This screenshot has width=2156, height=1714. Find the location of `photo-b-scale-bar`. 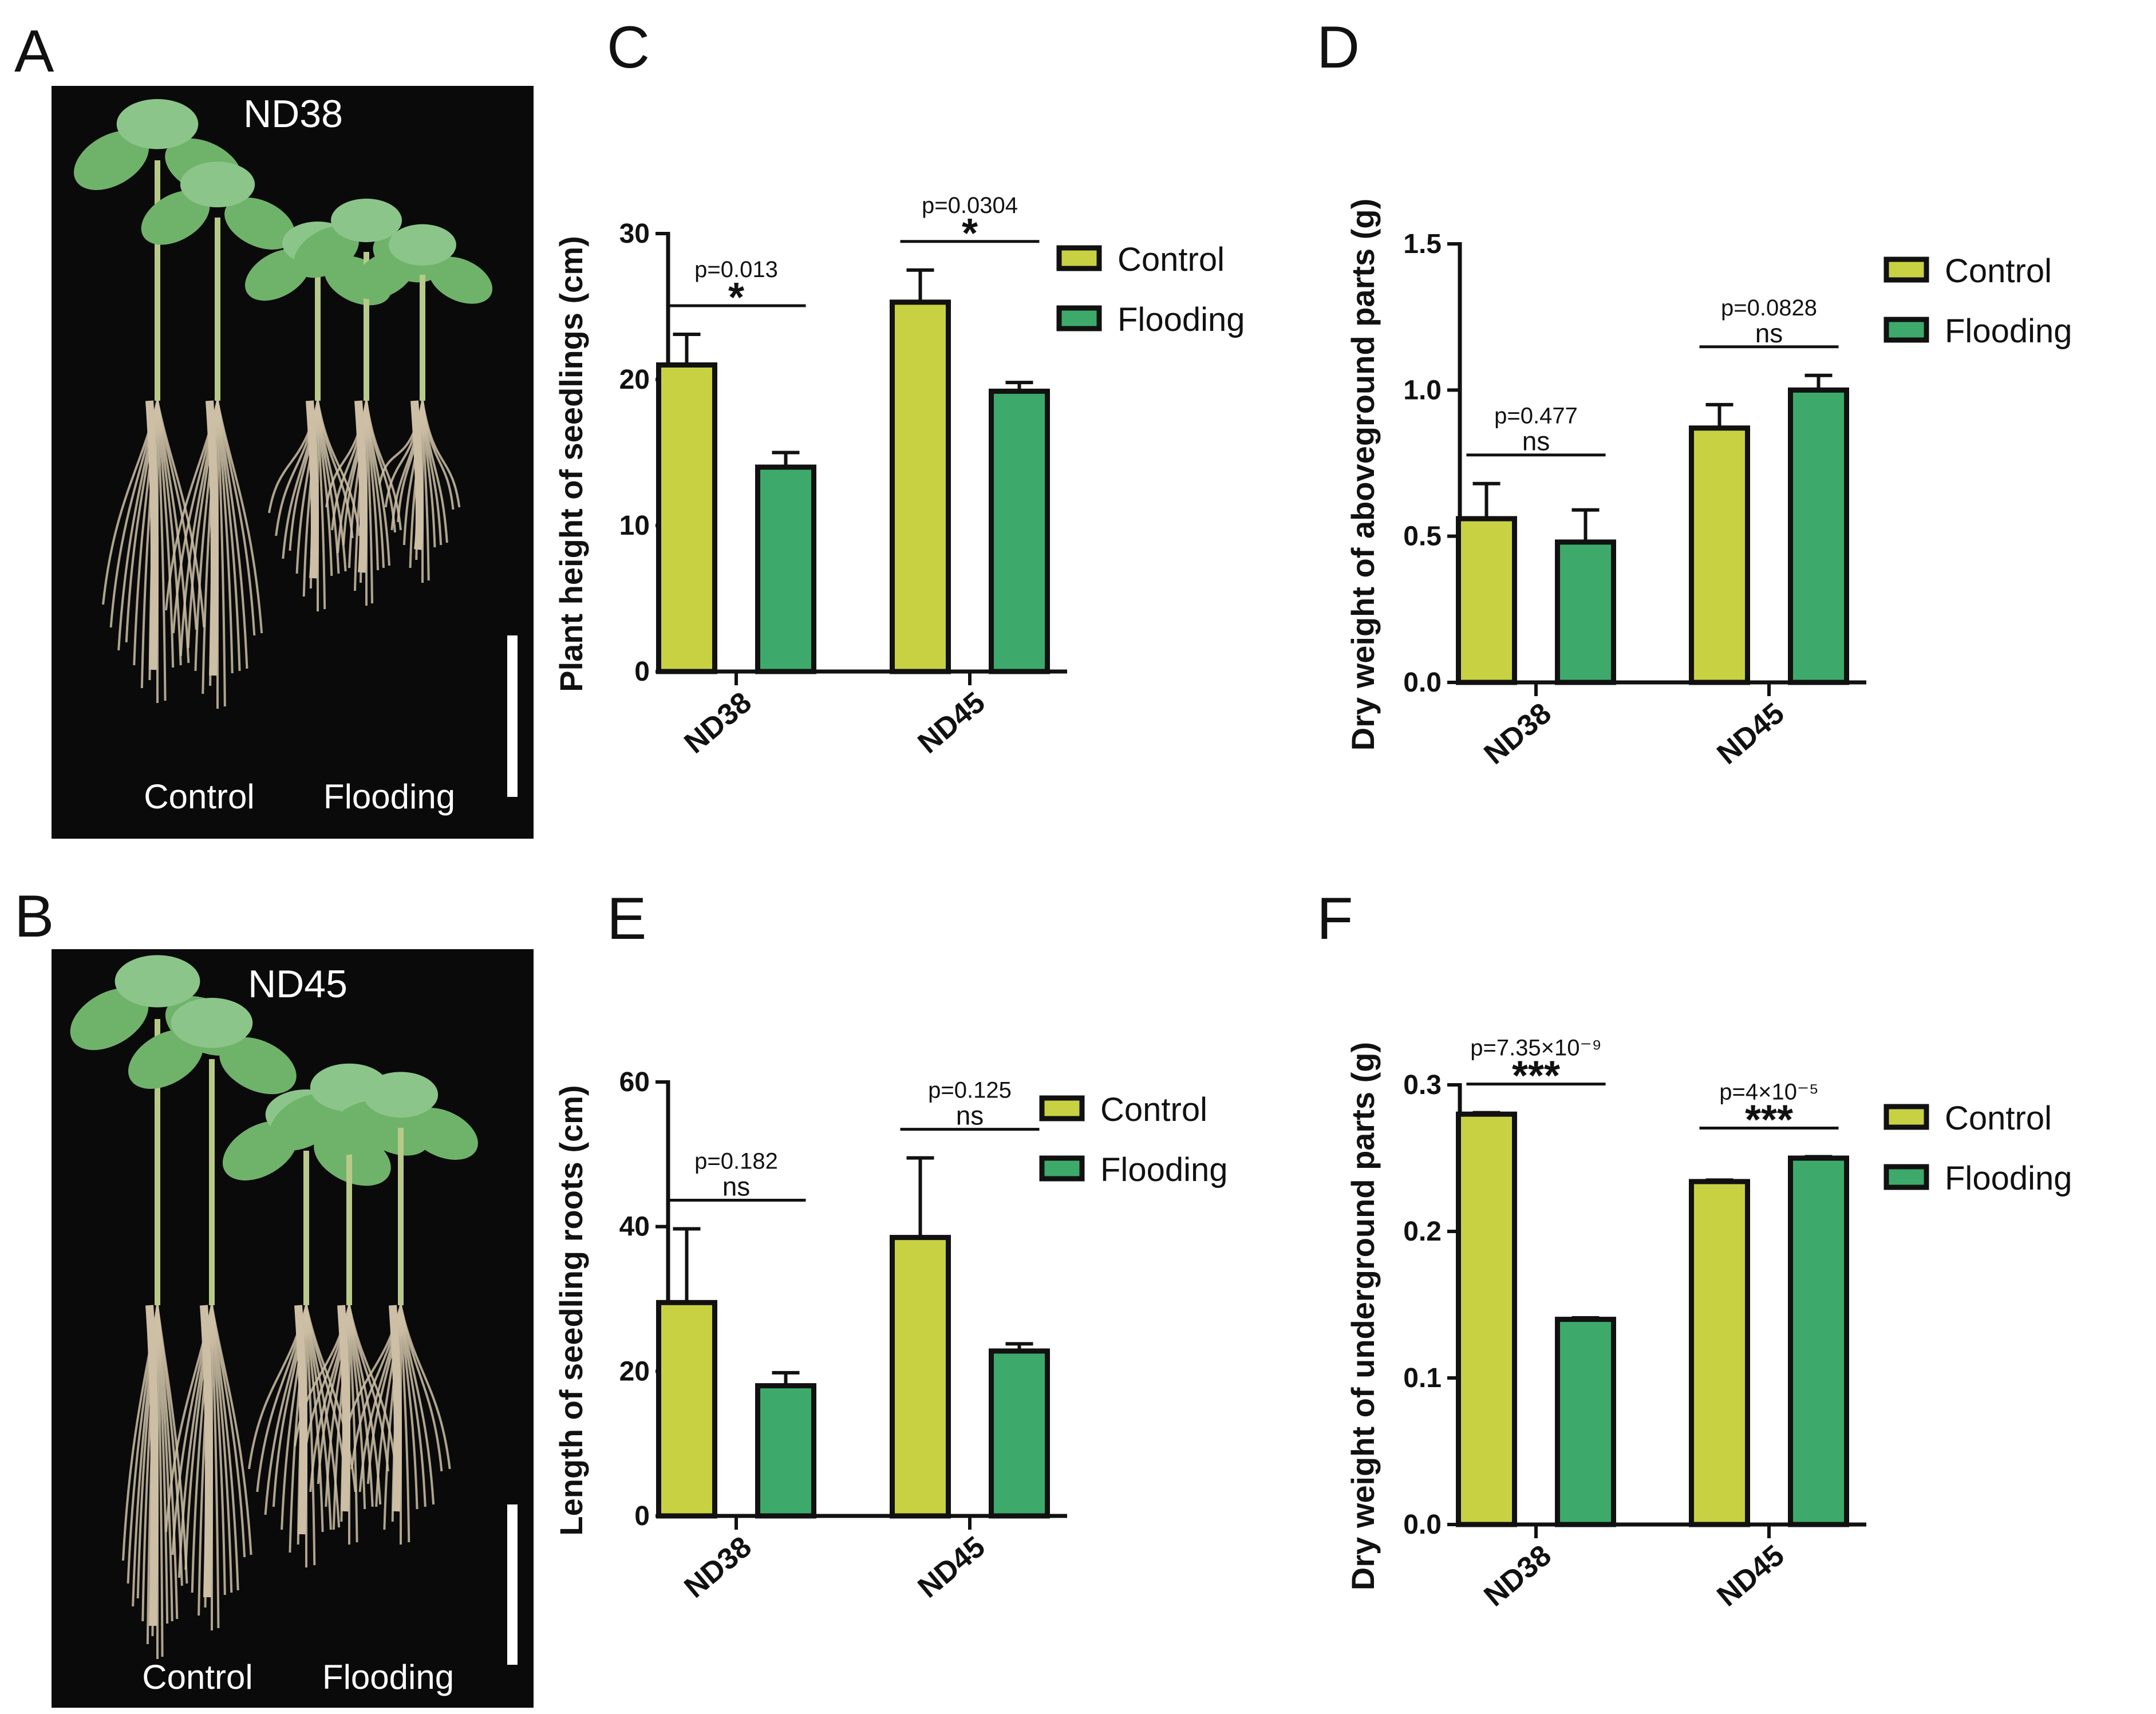

photo-b-scale-bar is located at coordinates (512, 1584).